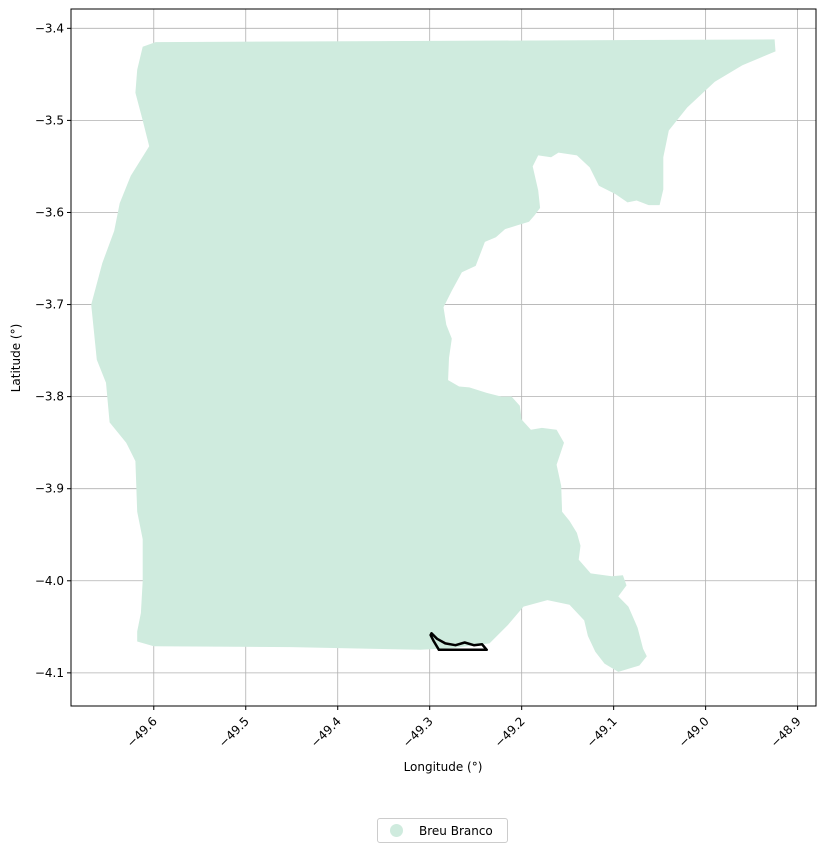  I want to click on x-axis-label: Longitude (°), so click(443, 767).